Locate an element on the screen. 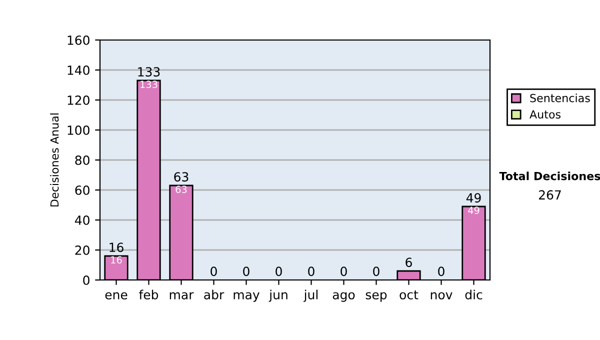 This screenshot has width=600, height=340. legend-label: Autos is located at coordinates (545, 114).